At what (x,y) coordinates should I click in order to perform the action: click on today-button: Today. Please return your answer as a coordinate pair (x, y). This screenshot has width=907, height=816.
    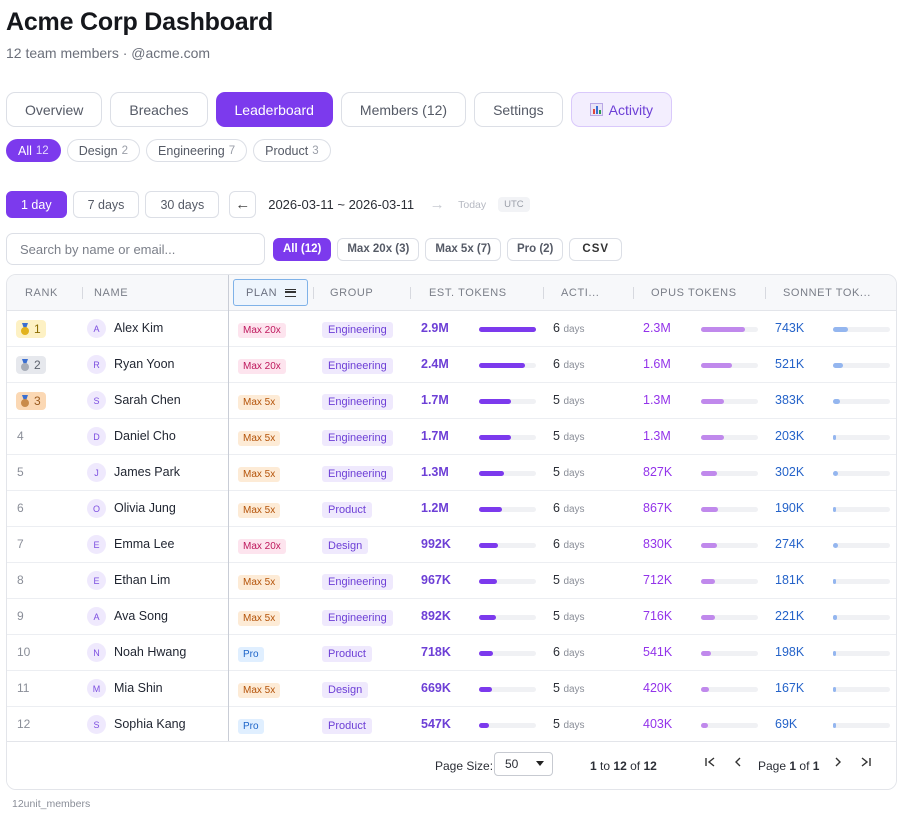
    Looking at the image, I should click on (472, 204).